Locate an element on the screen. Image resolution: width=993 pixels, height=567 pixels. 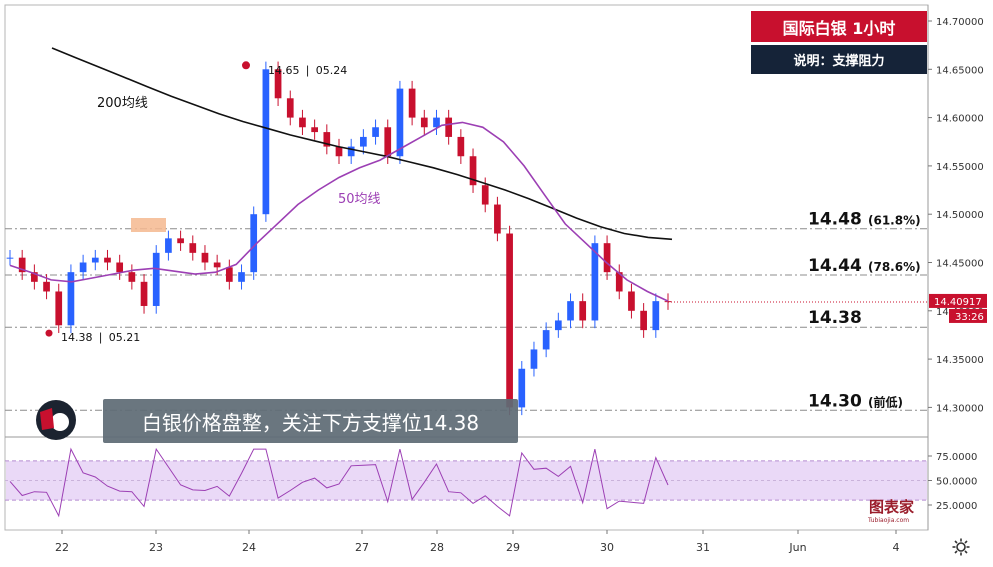
low-marker is located at coordinates (49, 333).